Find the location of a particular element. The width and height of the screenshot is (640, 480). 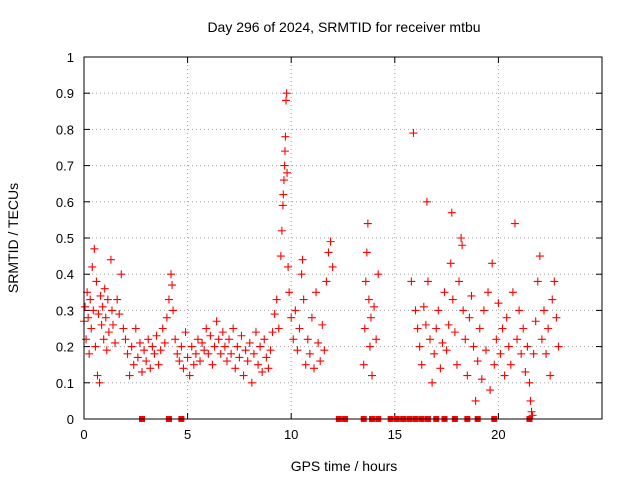

y-tick-label: 0.9 is located at coordinates (65, 93).